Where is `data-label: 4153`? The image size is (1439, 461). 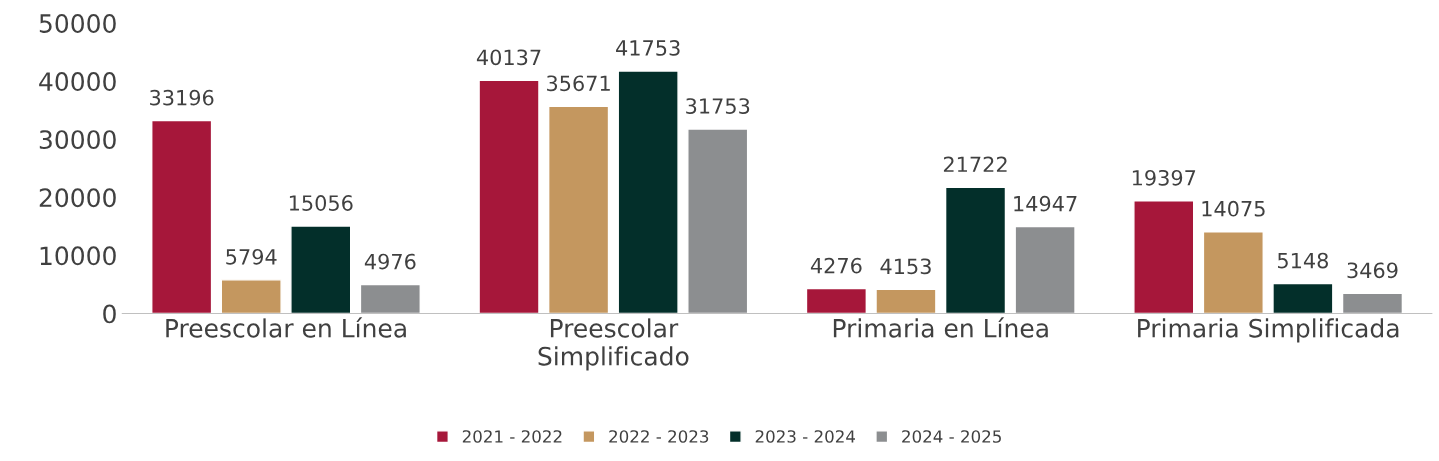 data-label: 4153 is located at coordinates (905, 266).